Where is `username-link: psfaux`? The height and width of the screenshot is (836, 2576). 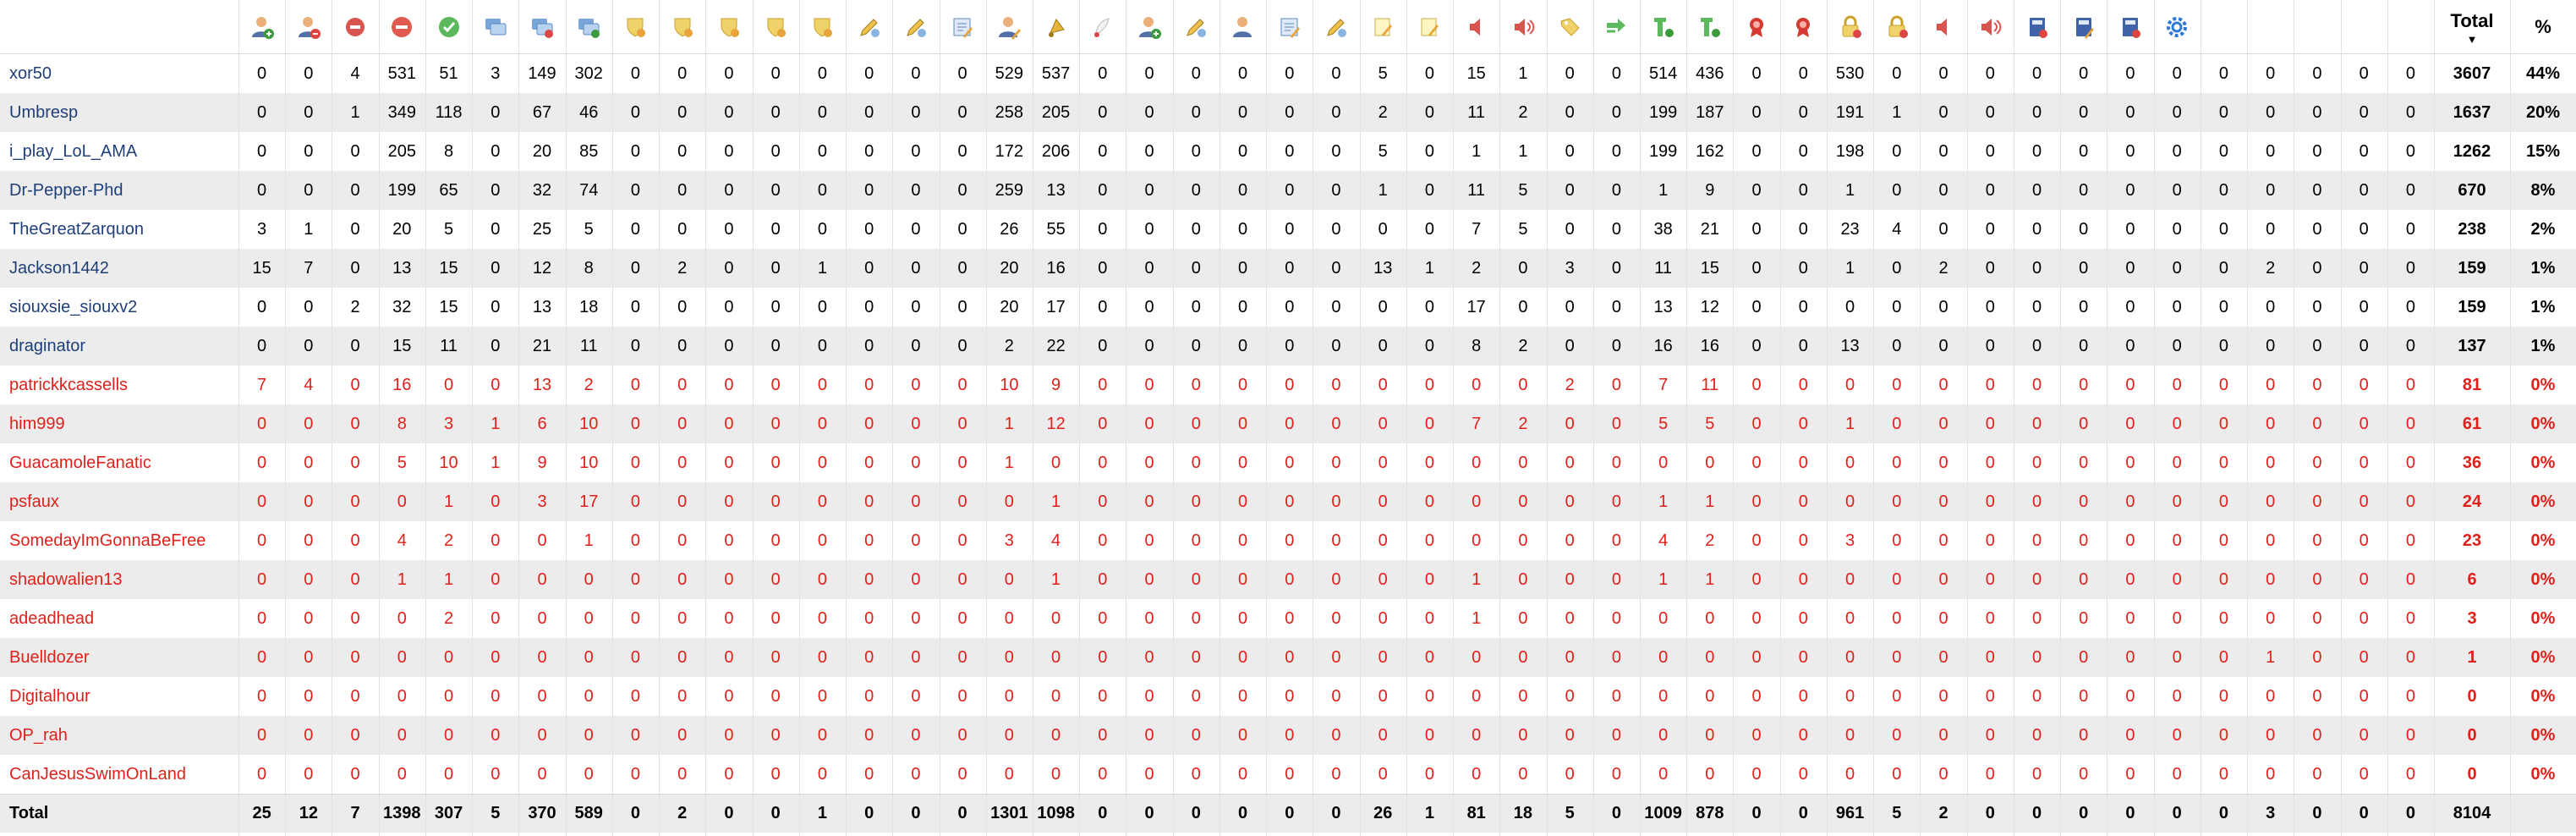 username-link: psfaux is located at coordinates (34, 502).